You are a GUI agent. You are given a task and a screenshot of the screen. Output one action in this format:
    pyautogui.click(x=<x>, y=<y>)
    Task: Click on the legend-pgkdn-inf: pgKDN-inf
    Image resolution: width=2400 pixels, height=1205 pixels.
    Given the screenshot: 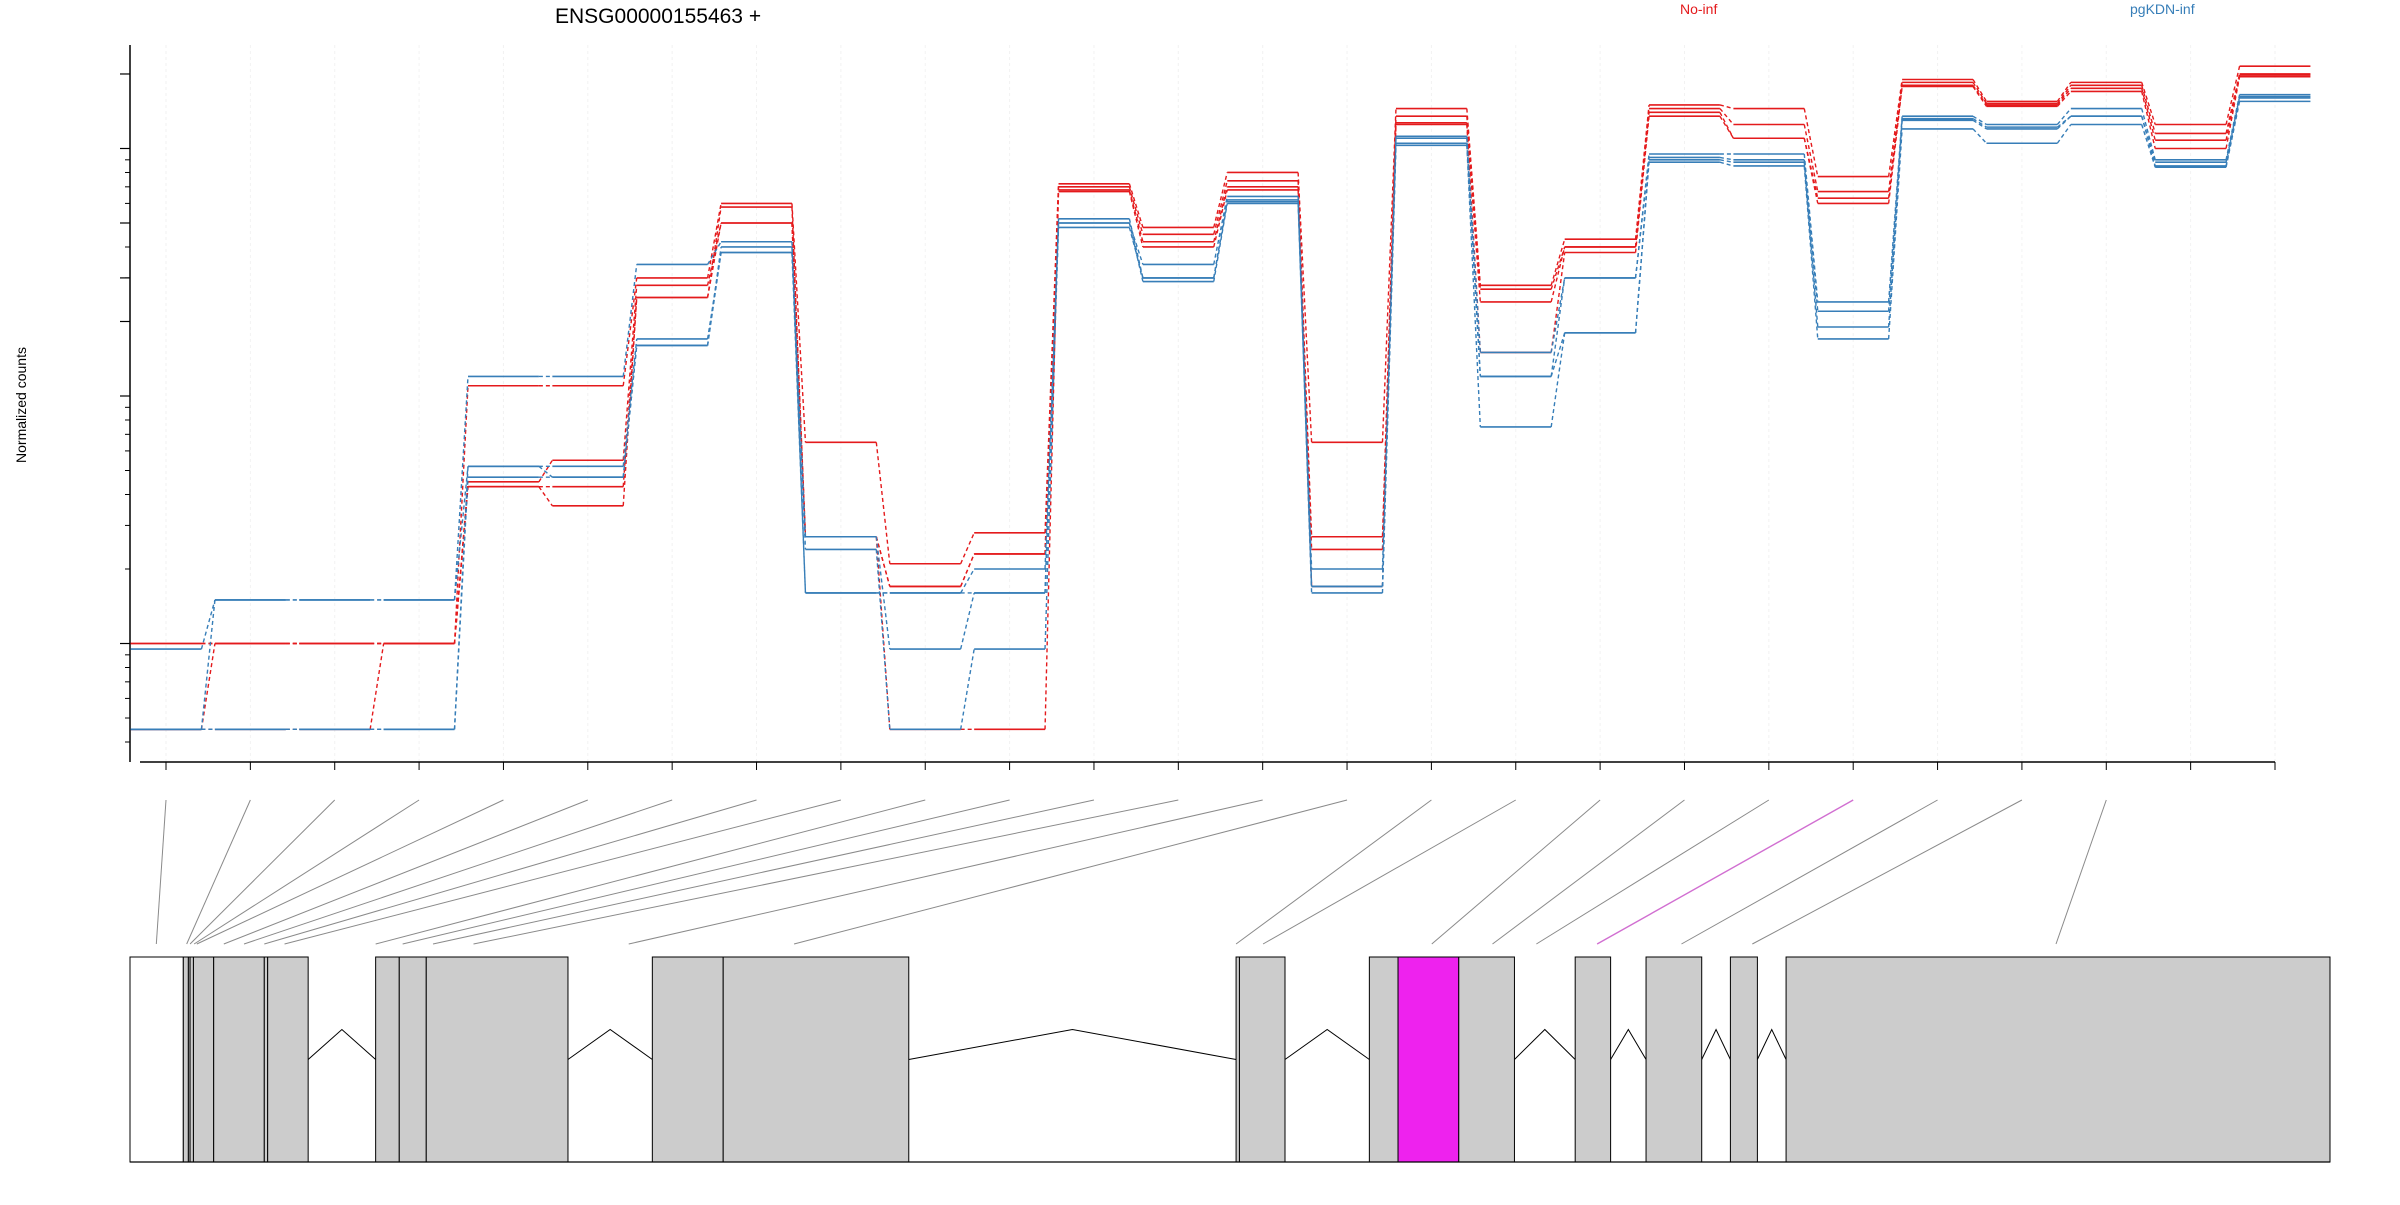 What is the action you would take?
    pyautogui.click(x=2162, y=9)
    